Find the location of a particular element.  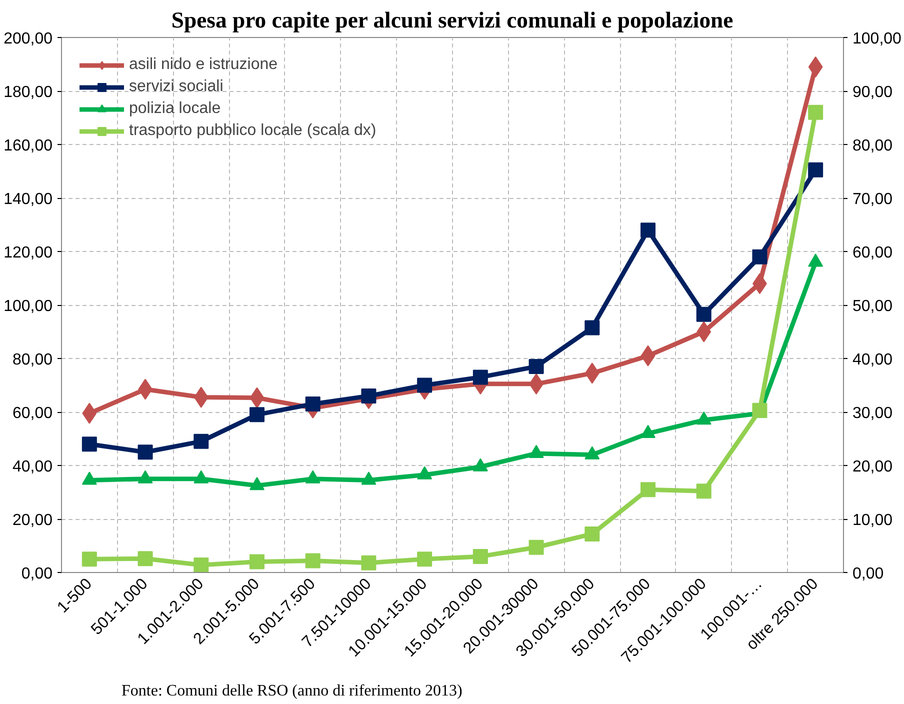

source-note: Fonte: Comuni delle RSO (anno di riferimento 2013) is located at coordinates (292, 691).